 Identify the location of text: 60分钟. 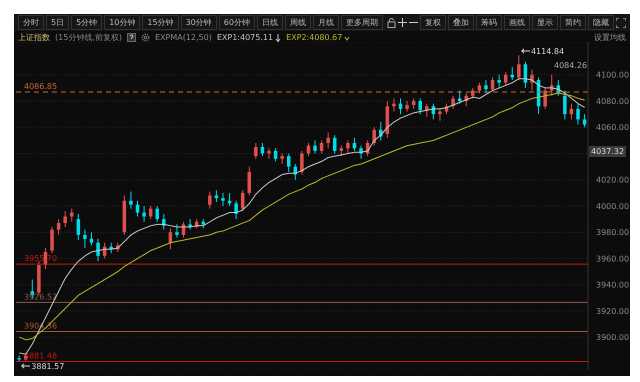
(236, 22).